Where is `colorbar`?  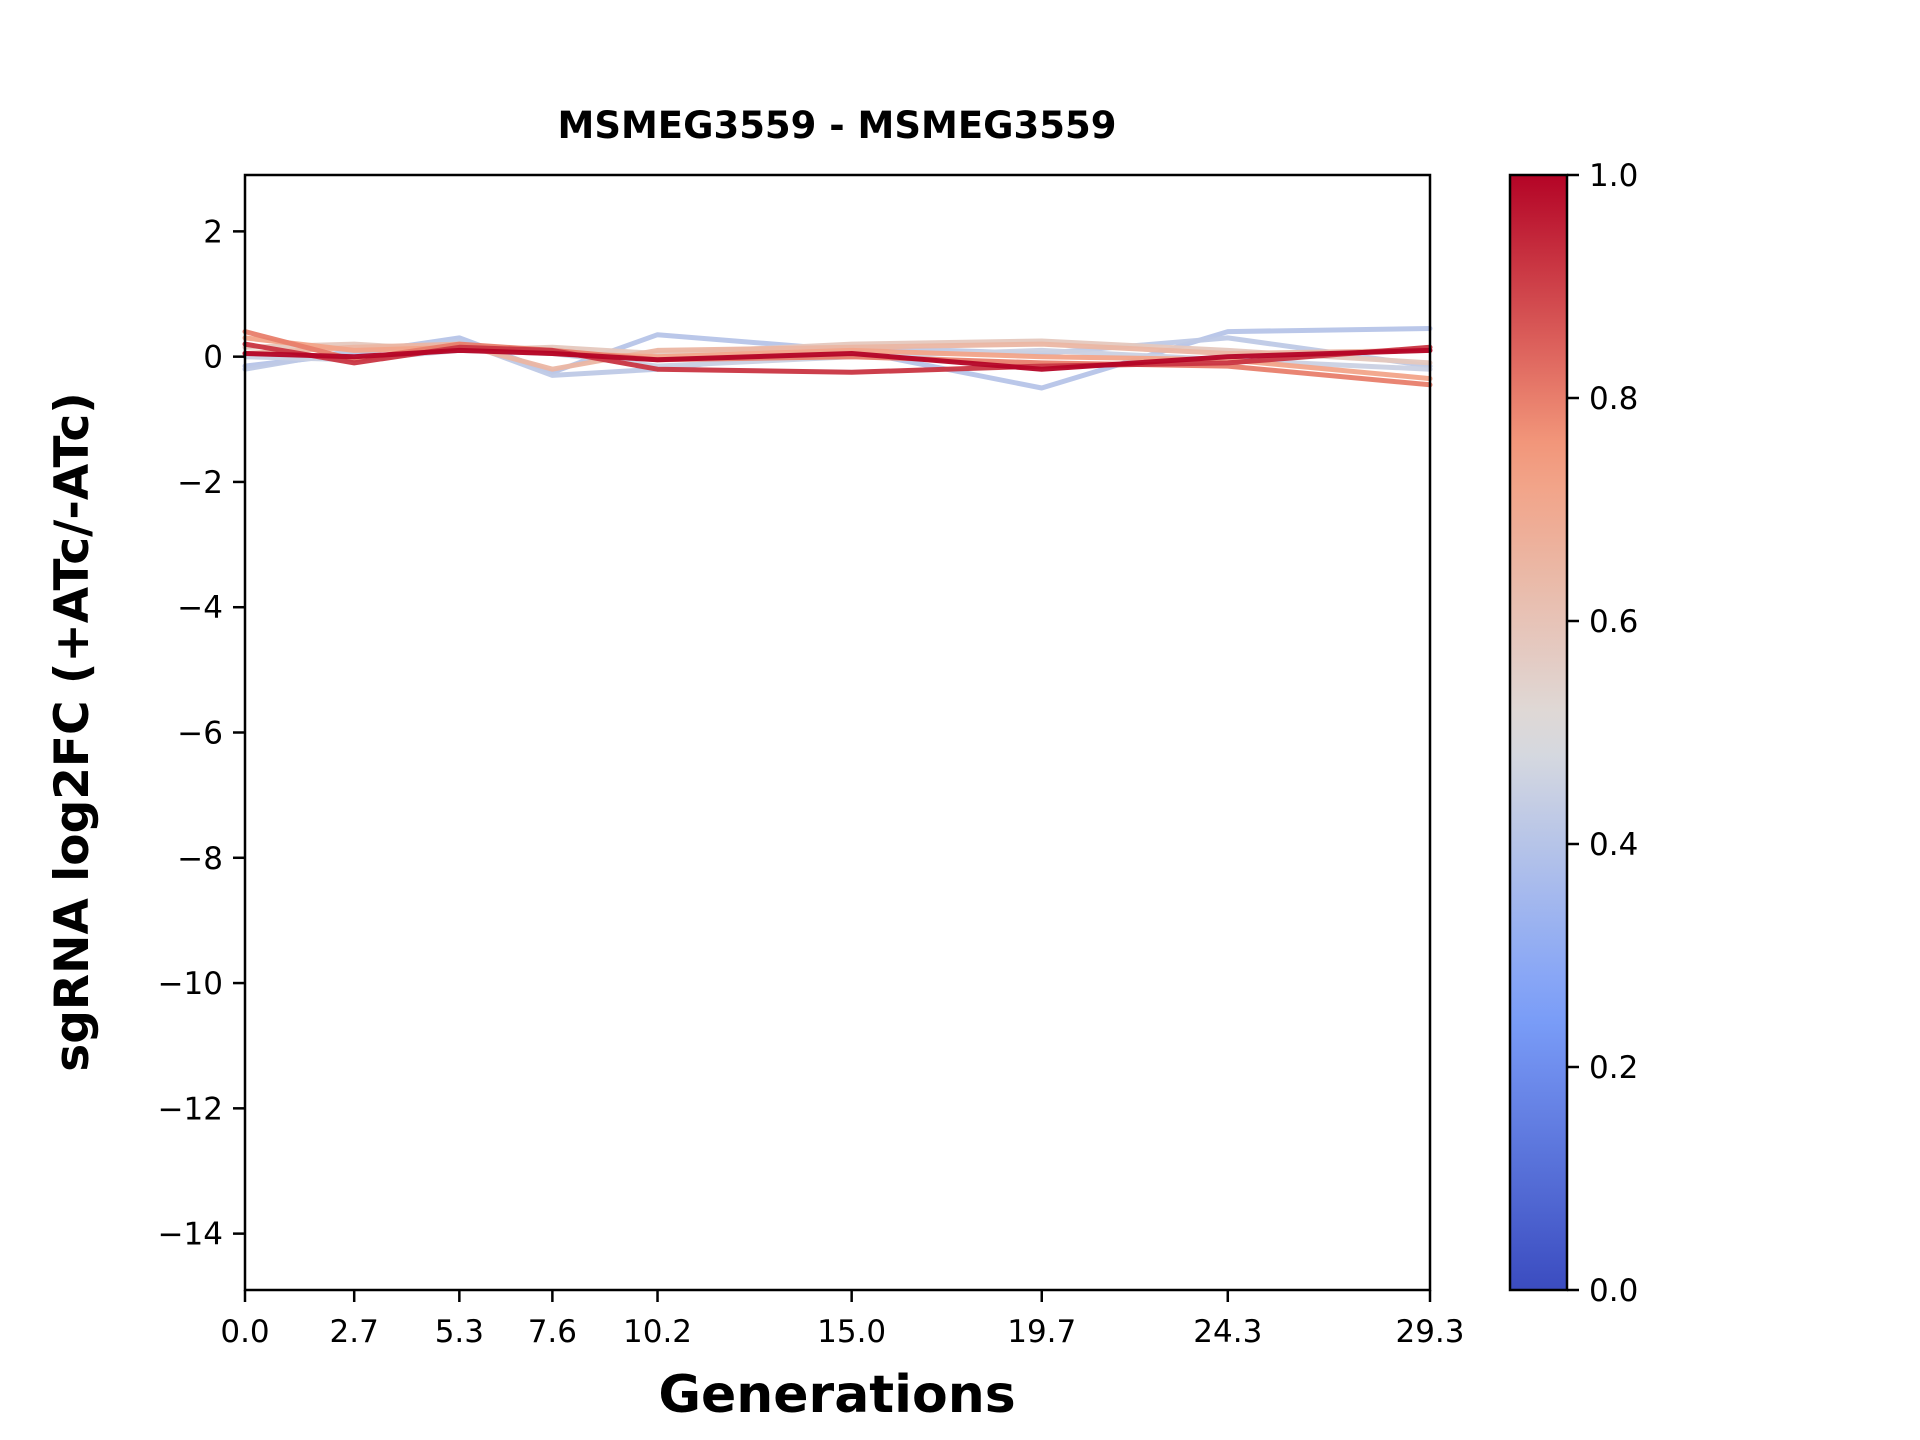 colorbar is located at coordinates (1538, 732).